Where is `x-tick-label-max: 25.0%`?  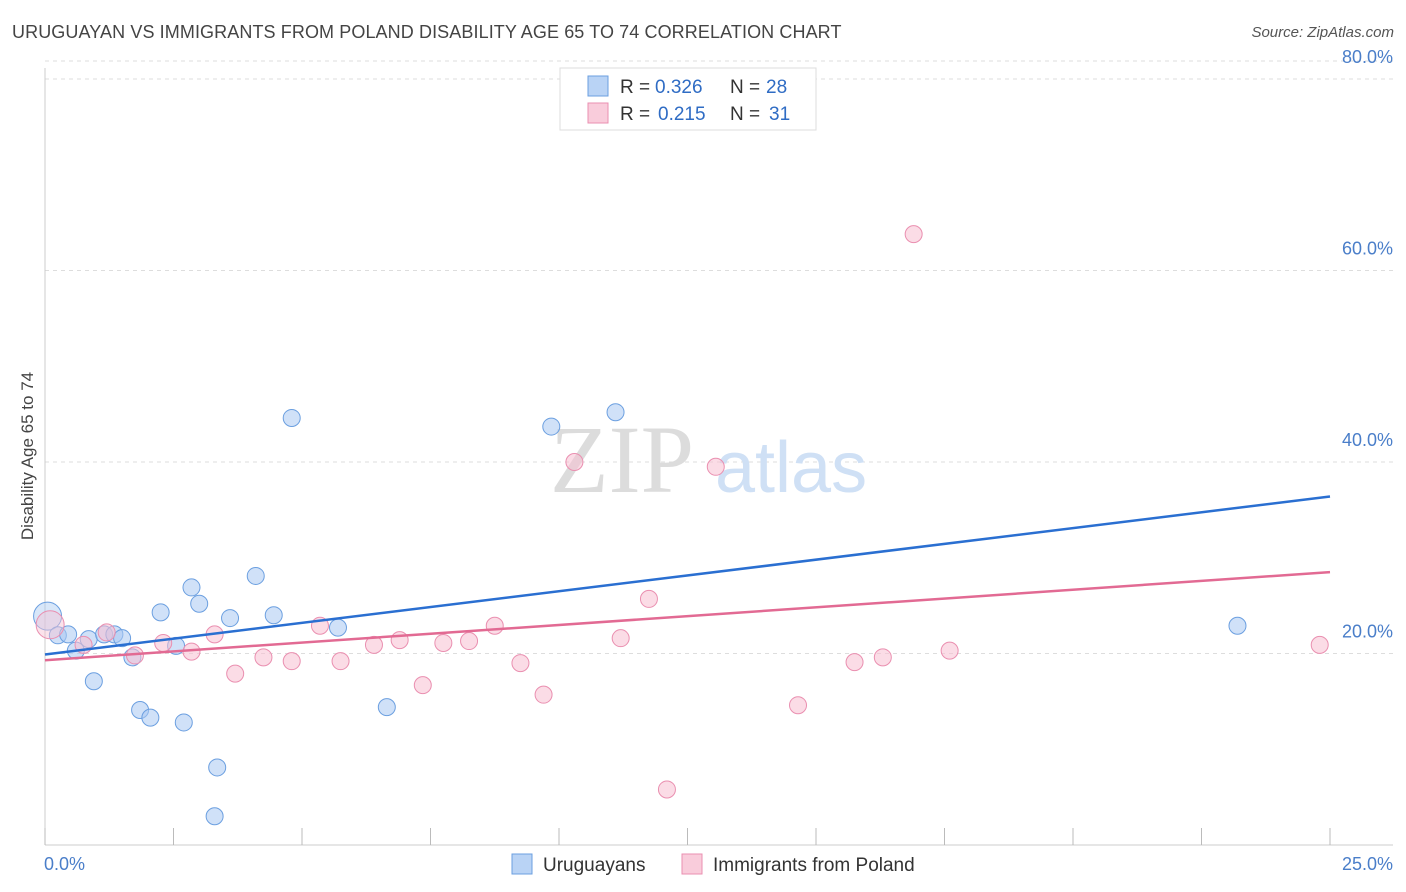
x-tick-label-max: 25.0% is located at coordinates (1367, 864).